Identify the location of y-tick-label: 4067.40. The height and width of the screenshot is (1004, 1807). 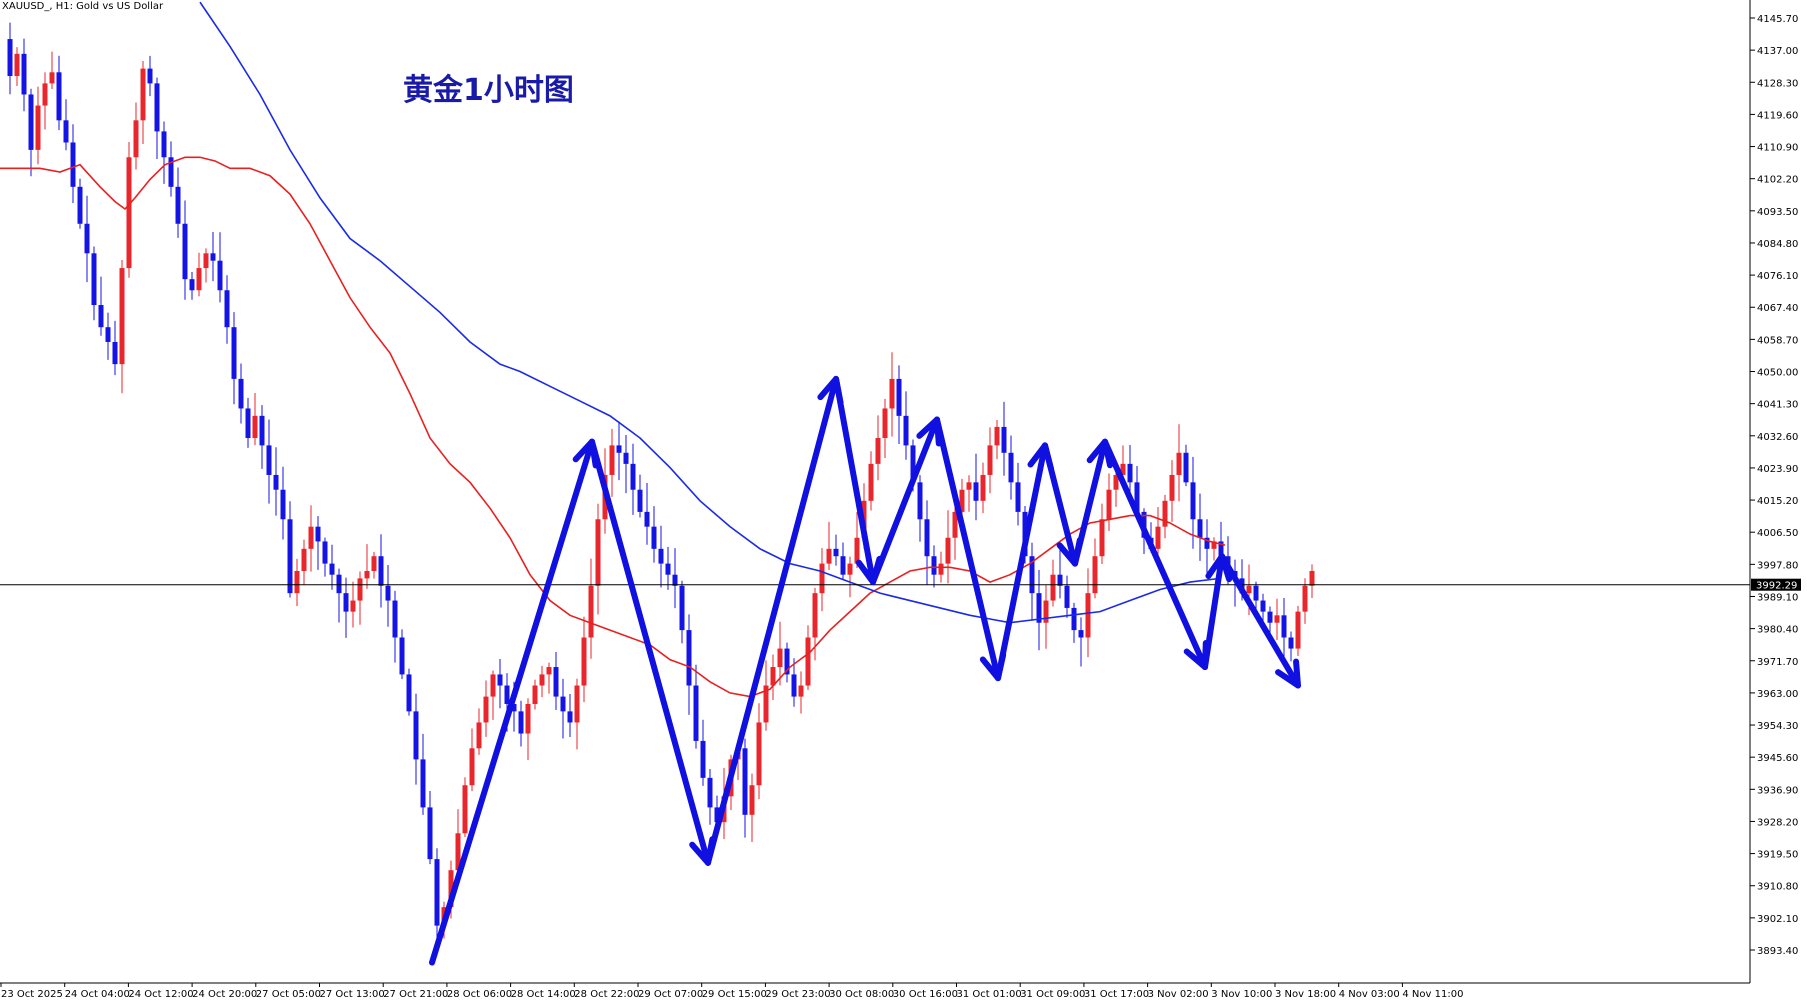
(1777, 308).